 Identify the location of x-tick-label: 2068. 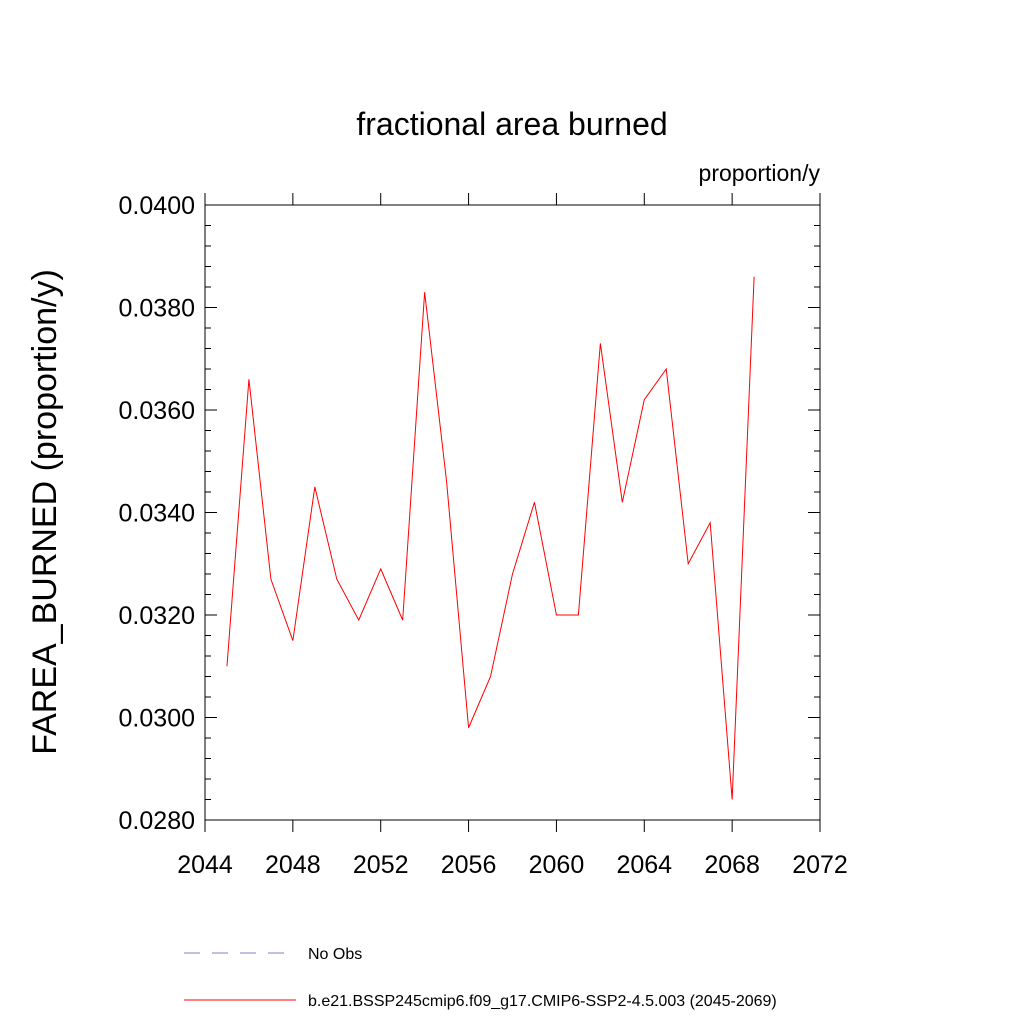
(732, 865).